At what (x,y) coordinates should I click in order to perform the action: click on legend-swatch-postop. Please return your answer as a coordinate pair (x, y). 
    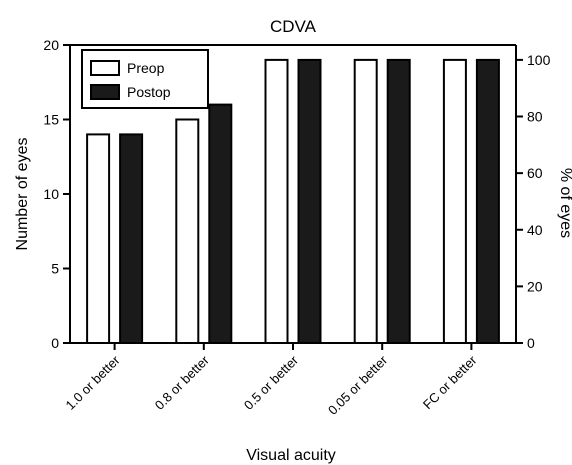
    Looking at the image, I should click on (105, 92).